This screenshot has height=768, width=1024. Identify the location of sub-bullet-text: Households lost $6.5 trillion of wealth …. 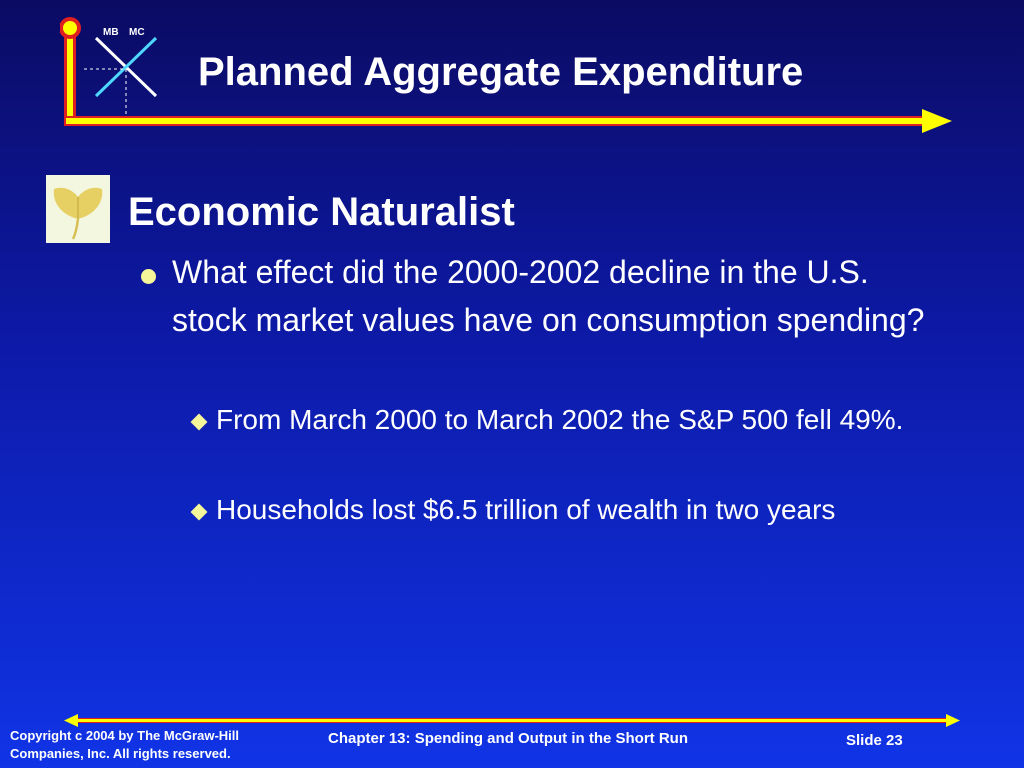
(526, 509).